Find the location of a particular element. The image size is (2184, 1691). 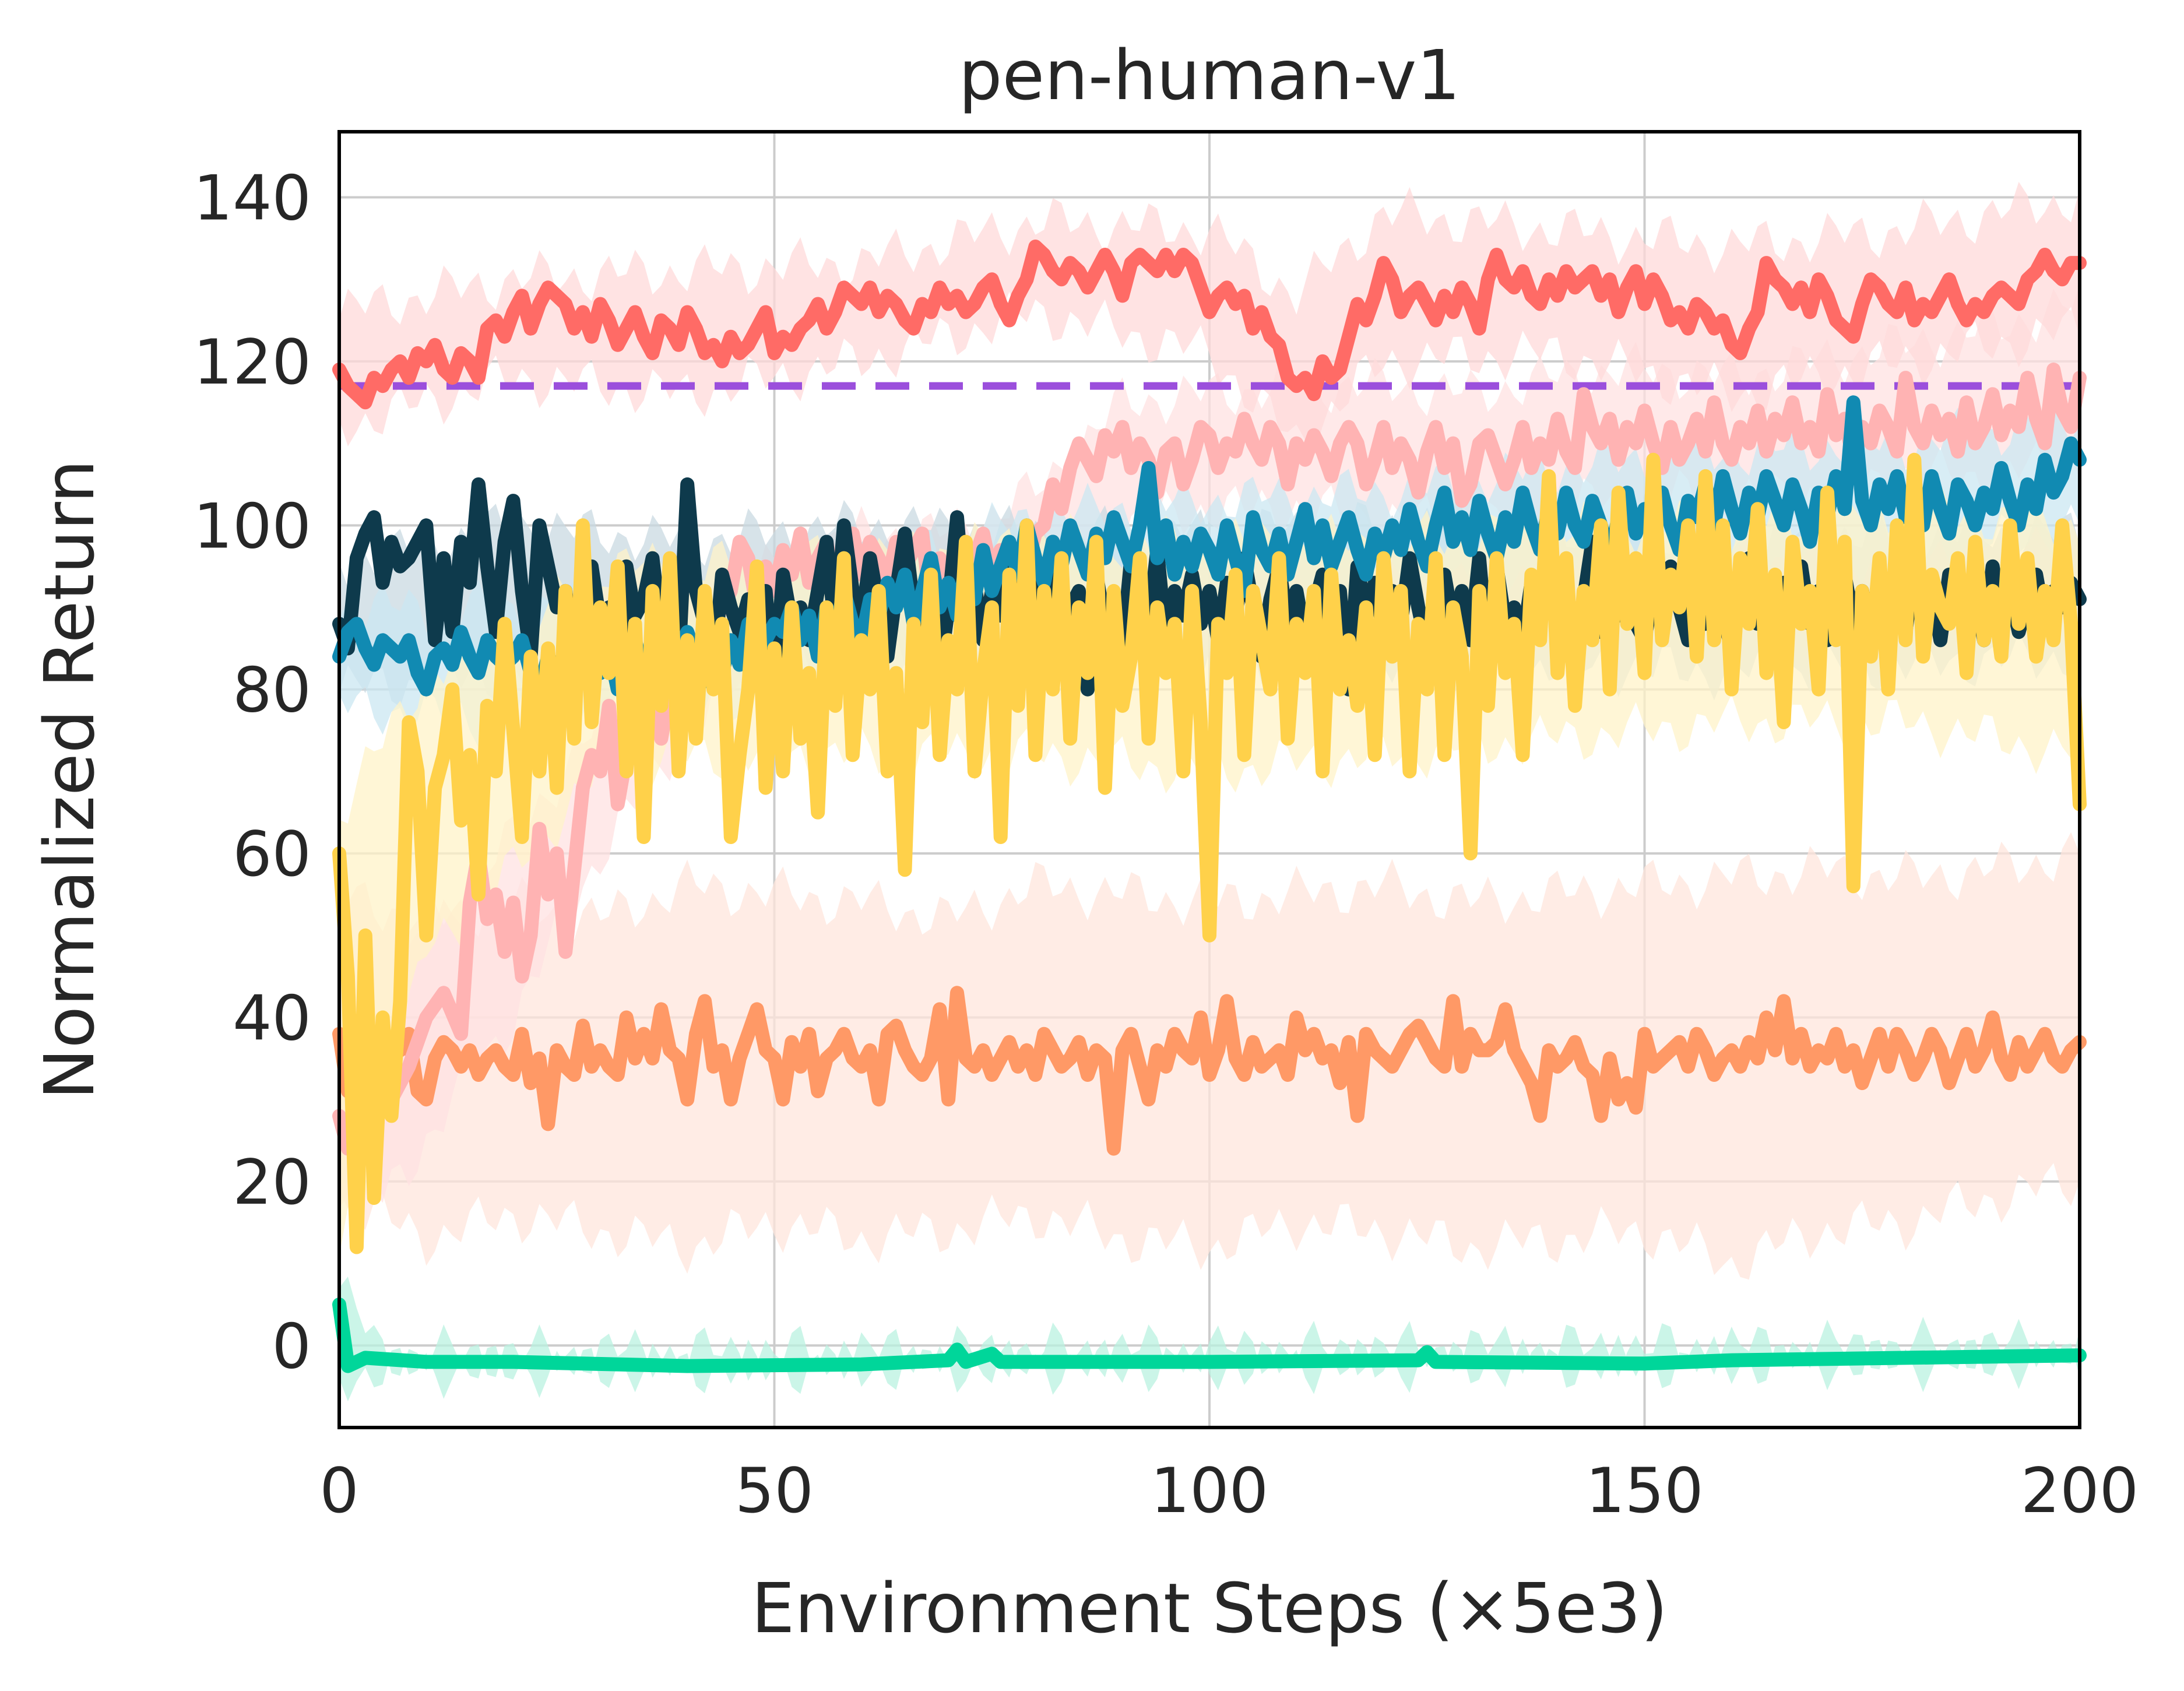

y-tick-label: 80 is located at coordinates (272, 690).